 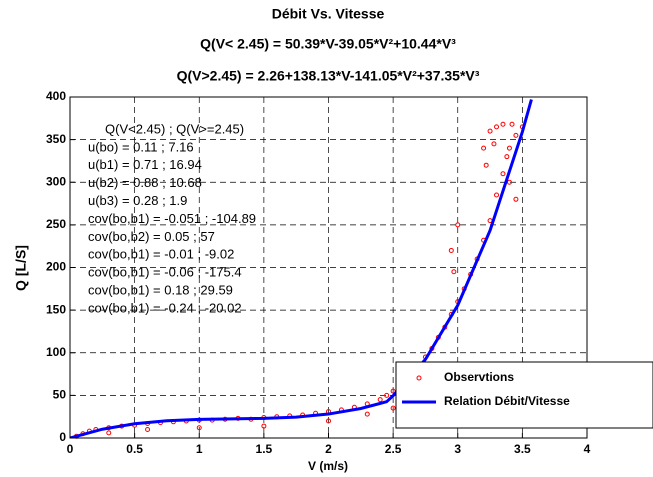 What do you see at coordinates (328, 14) in the screenshot?
I see `chart-title: Débit Vs. Vitesse` at bounding box center [328, 14].